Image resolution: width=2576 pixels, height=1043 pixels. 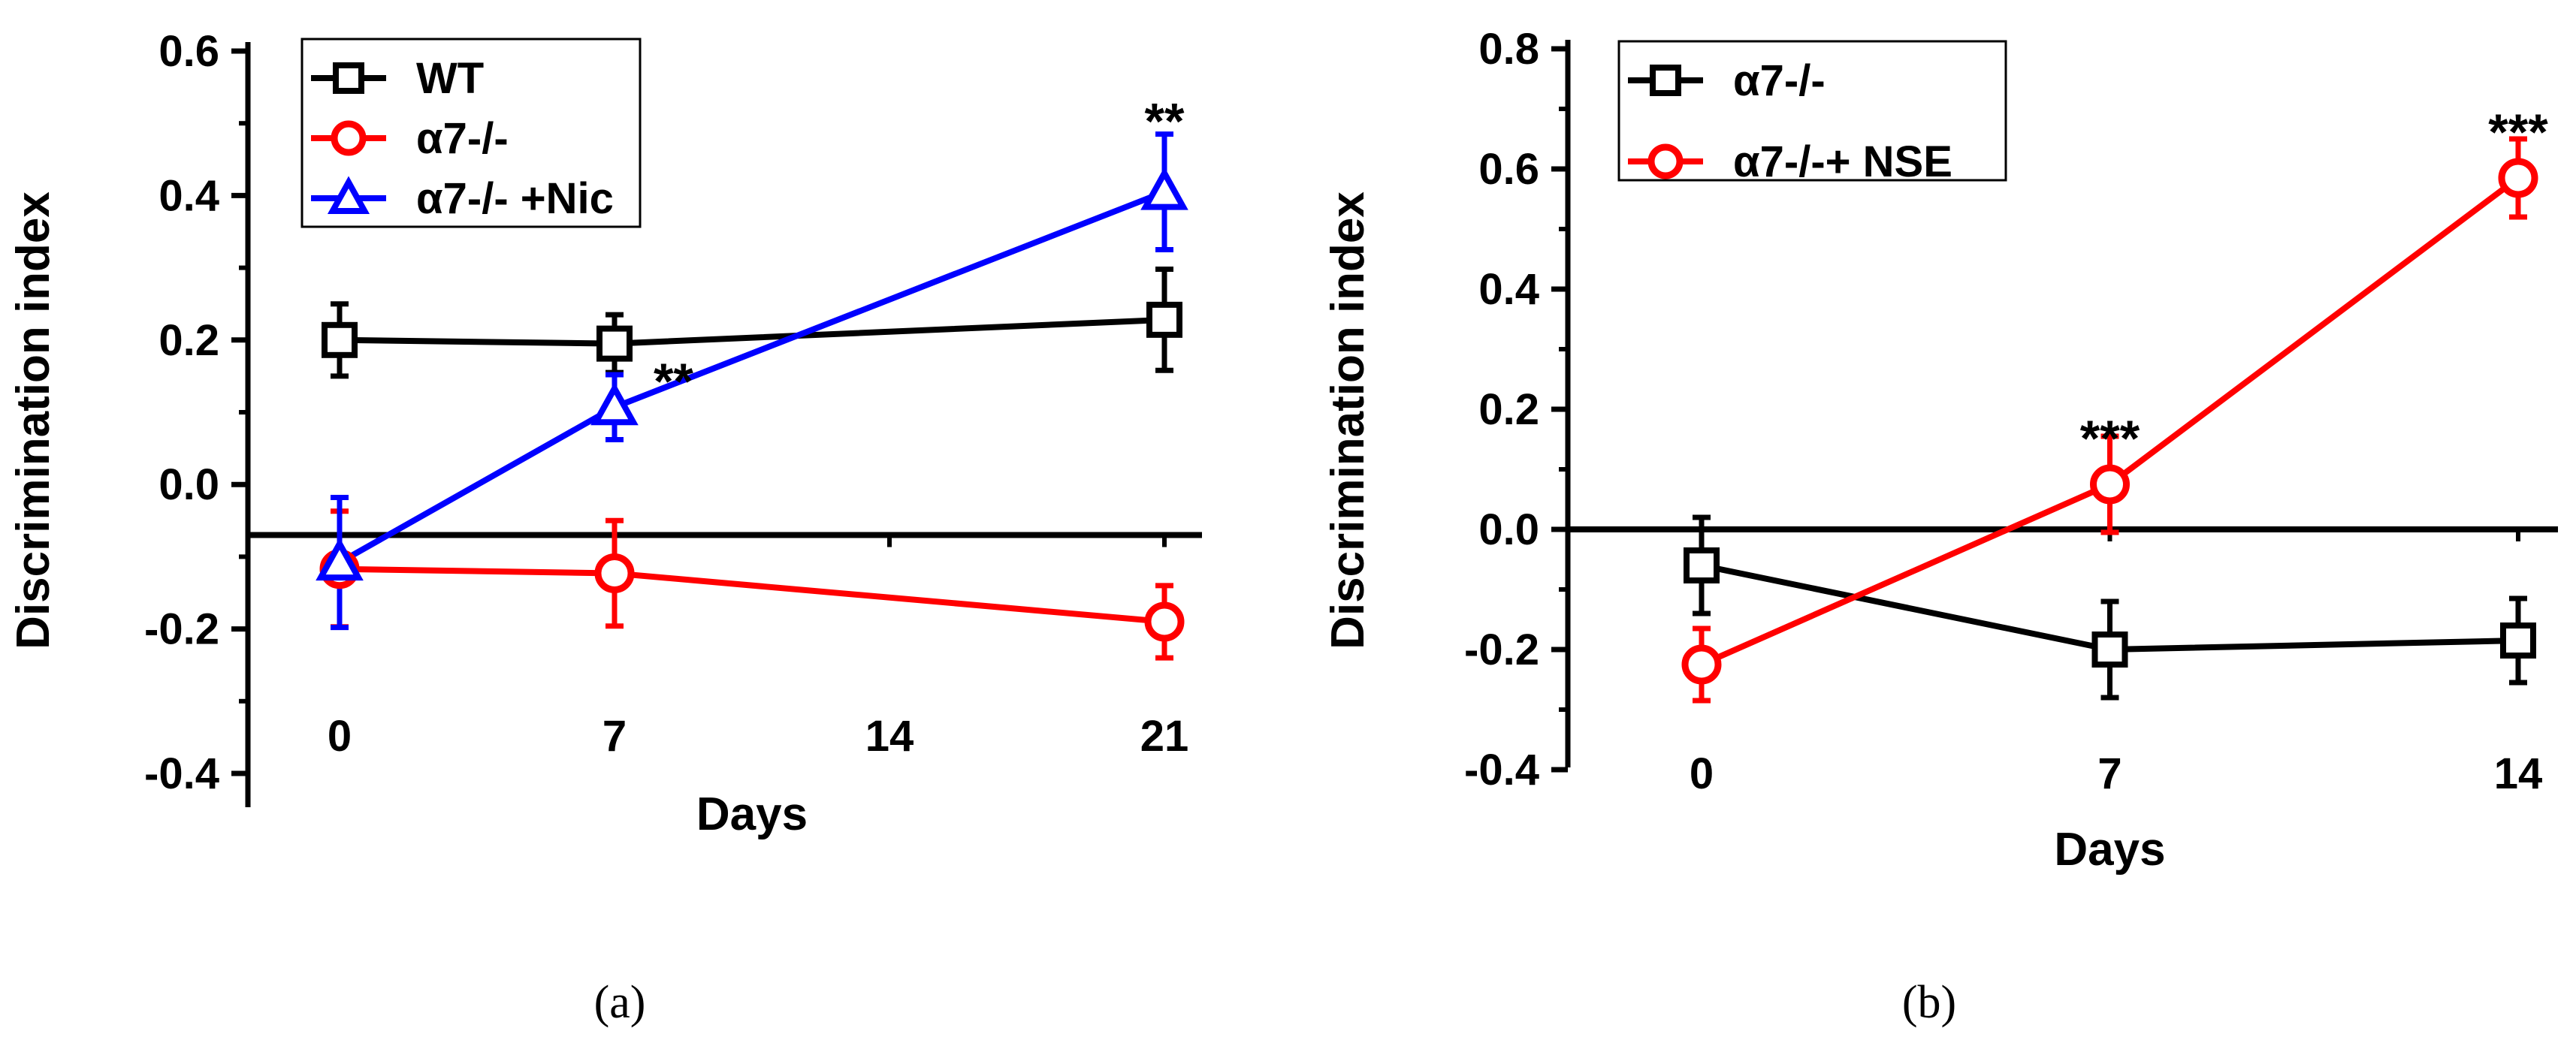 I want to click on x-tick-label: 21, so click(x=1164, y=736).